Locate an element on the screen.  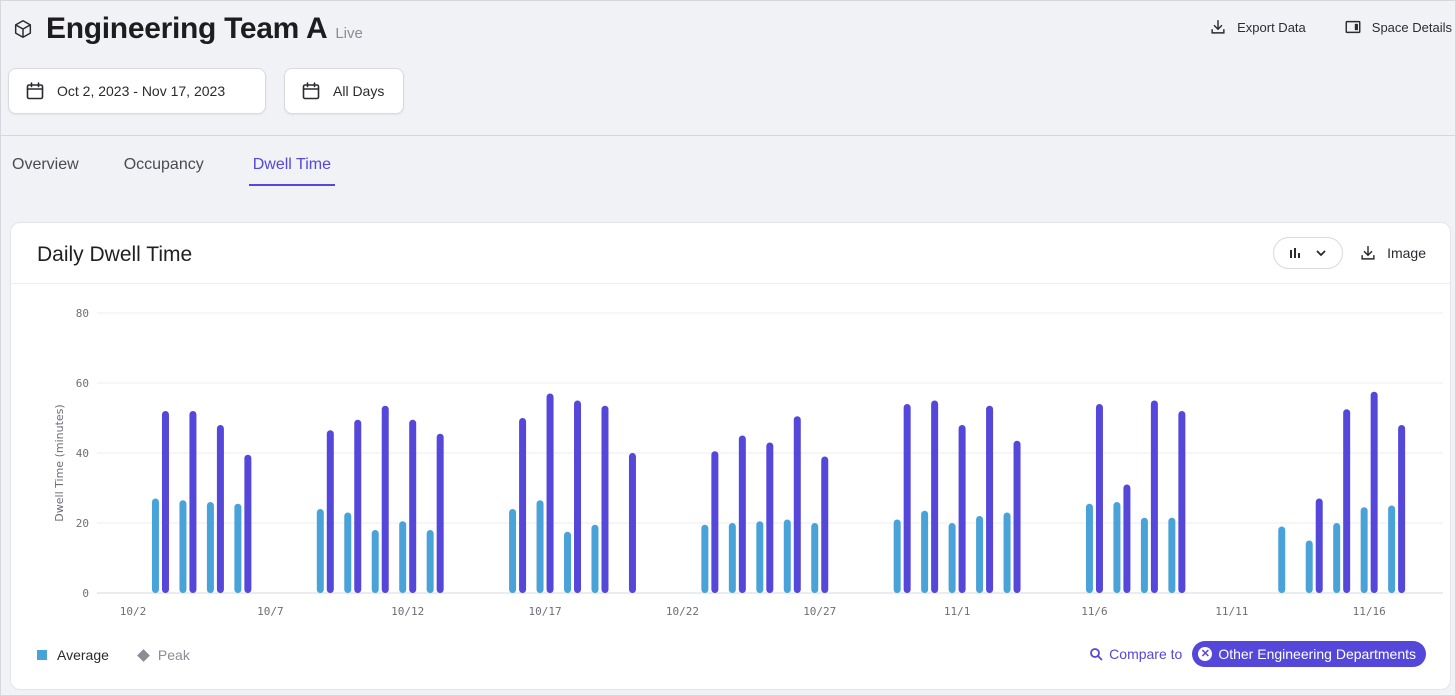
legend-peak-label: Peak is located at coordinates (173, 655).